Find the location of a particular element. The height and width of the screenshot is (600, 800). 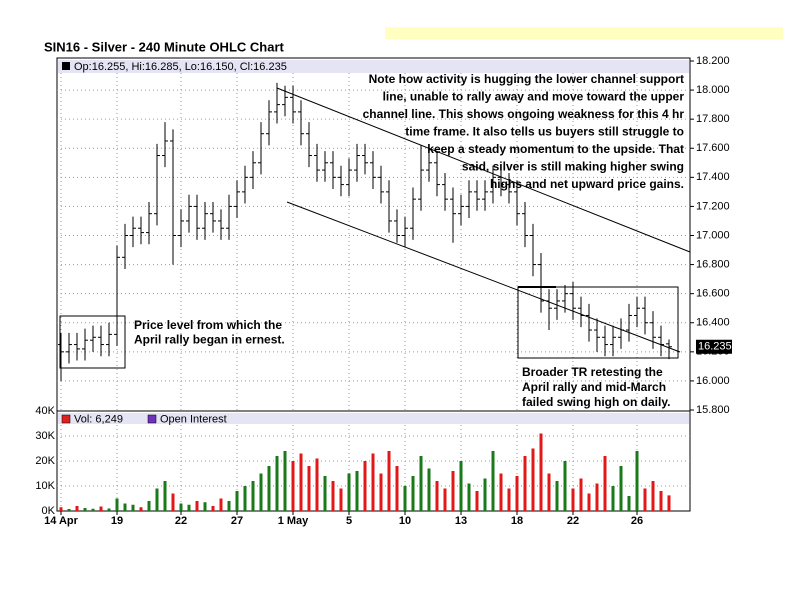

info-band is located at coordinates (373, 66).